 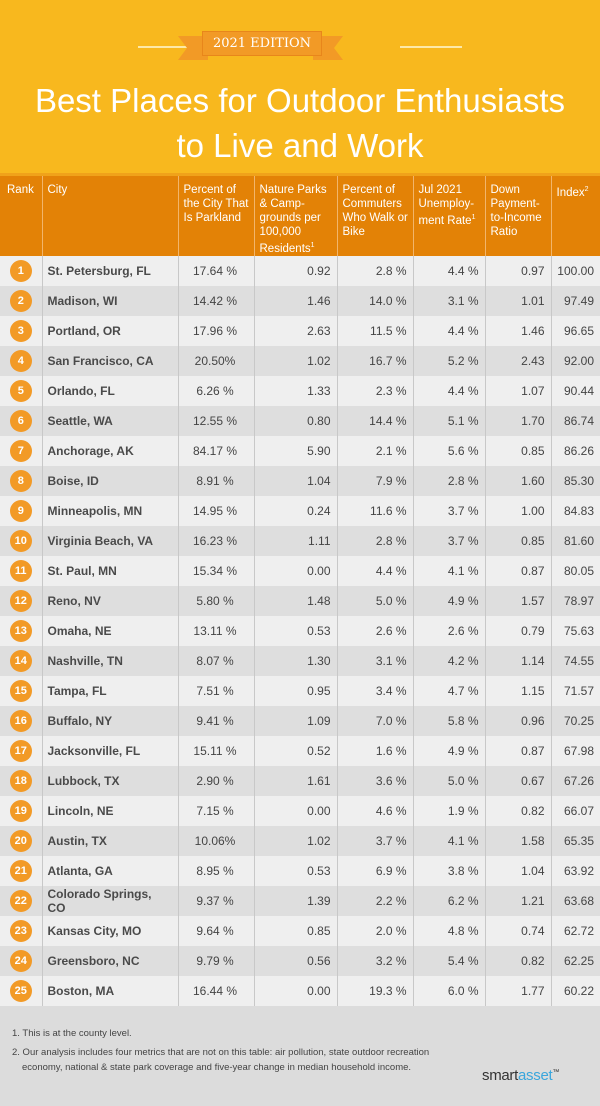 I want to click on cell-down-payment: 1.01, so click(x=517, y=300).